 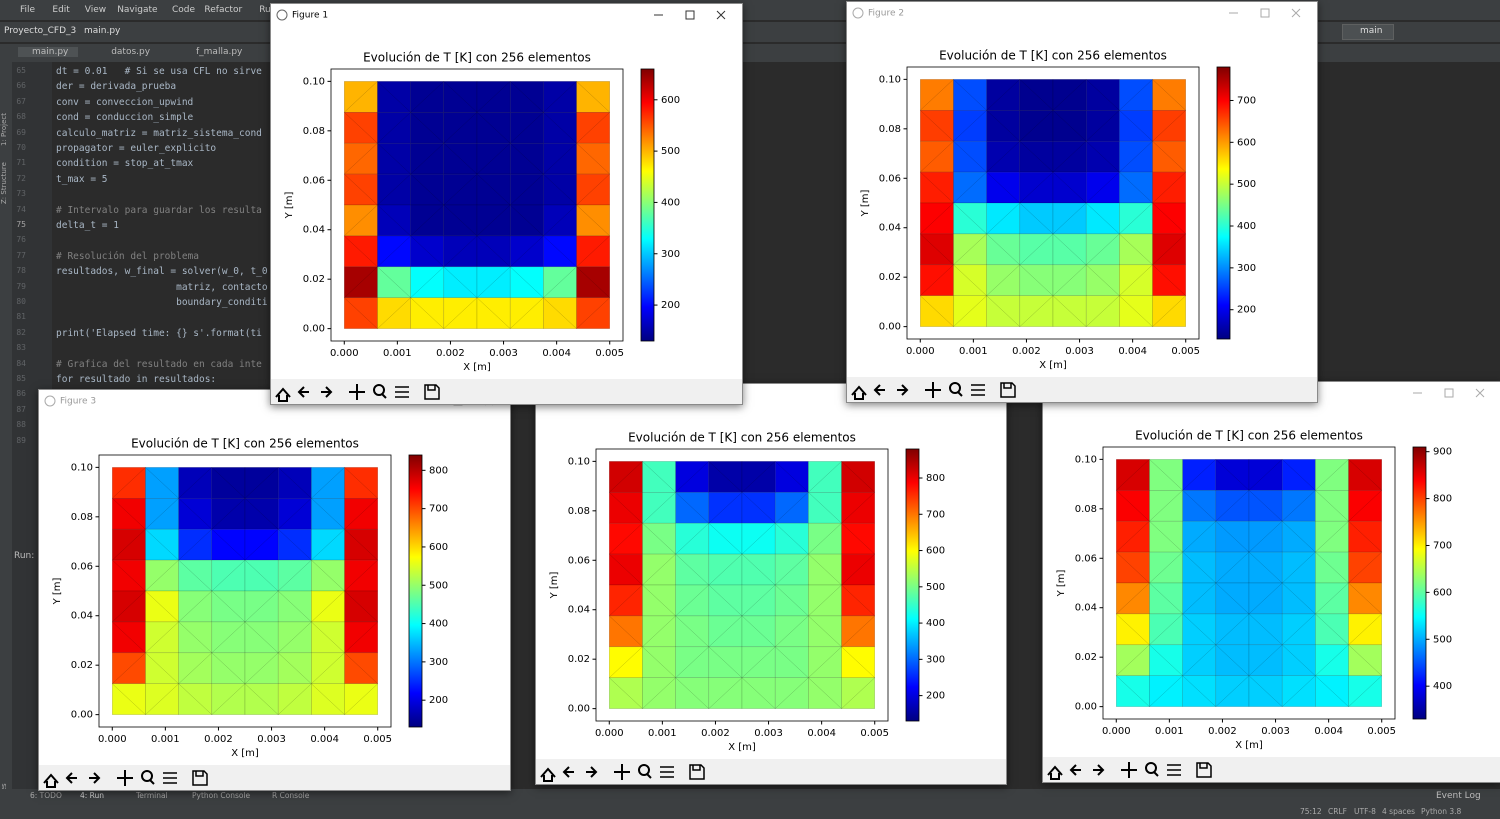 I want to click on tool-tab: 6: TODO, so click(x=46, y=795).